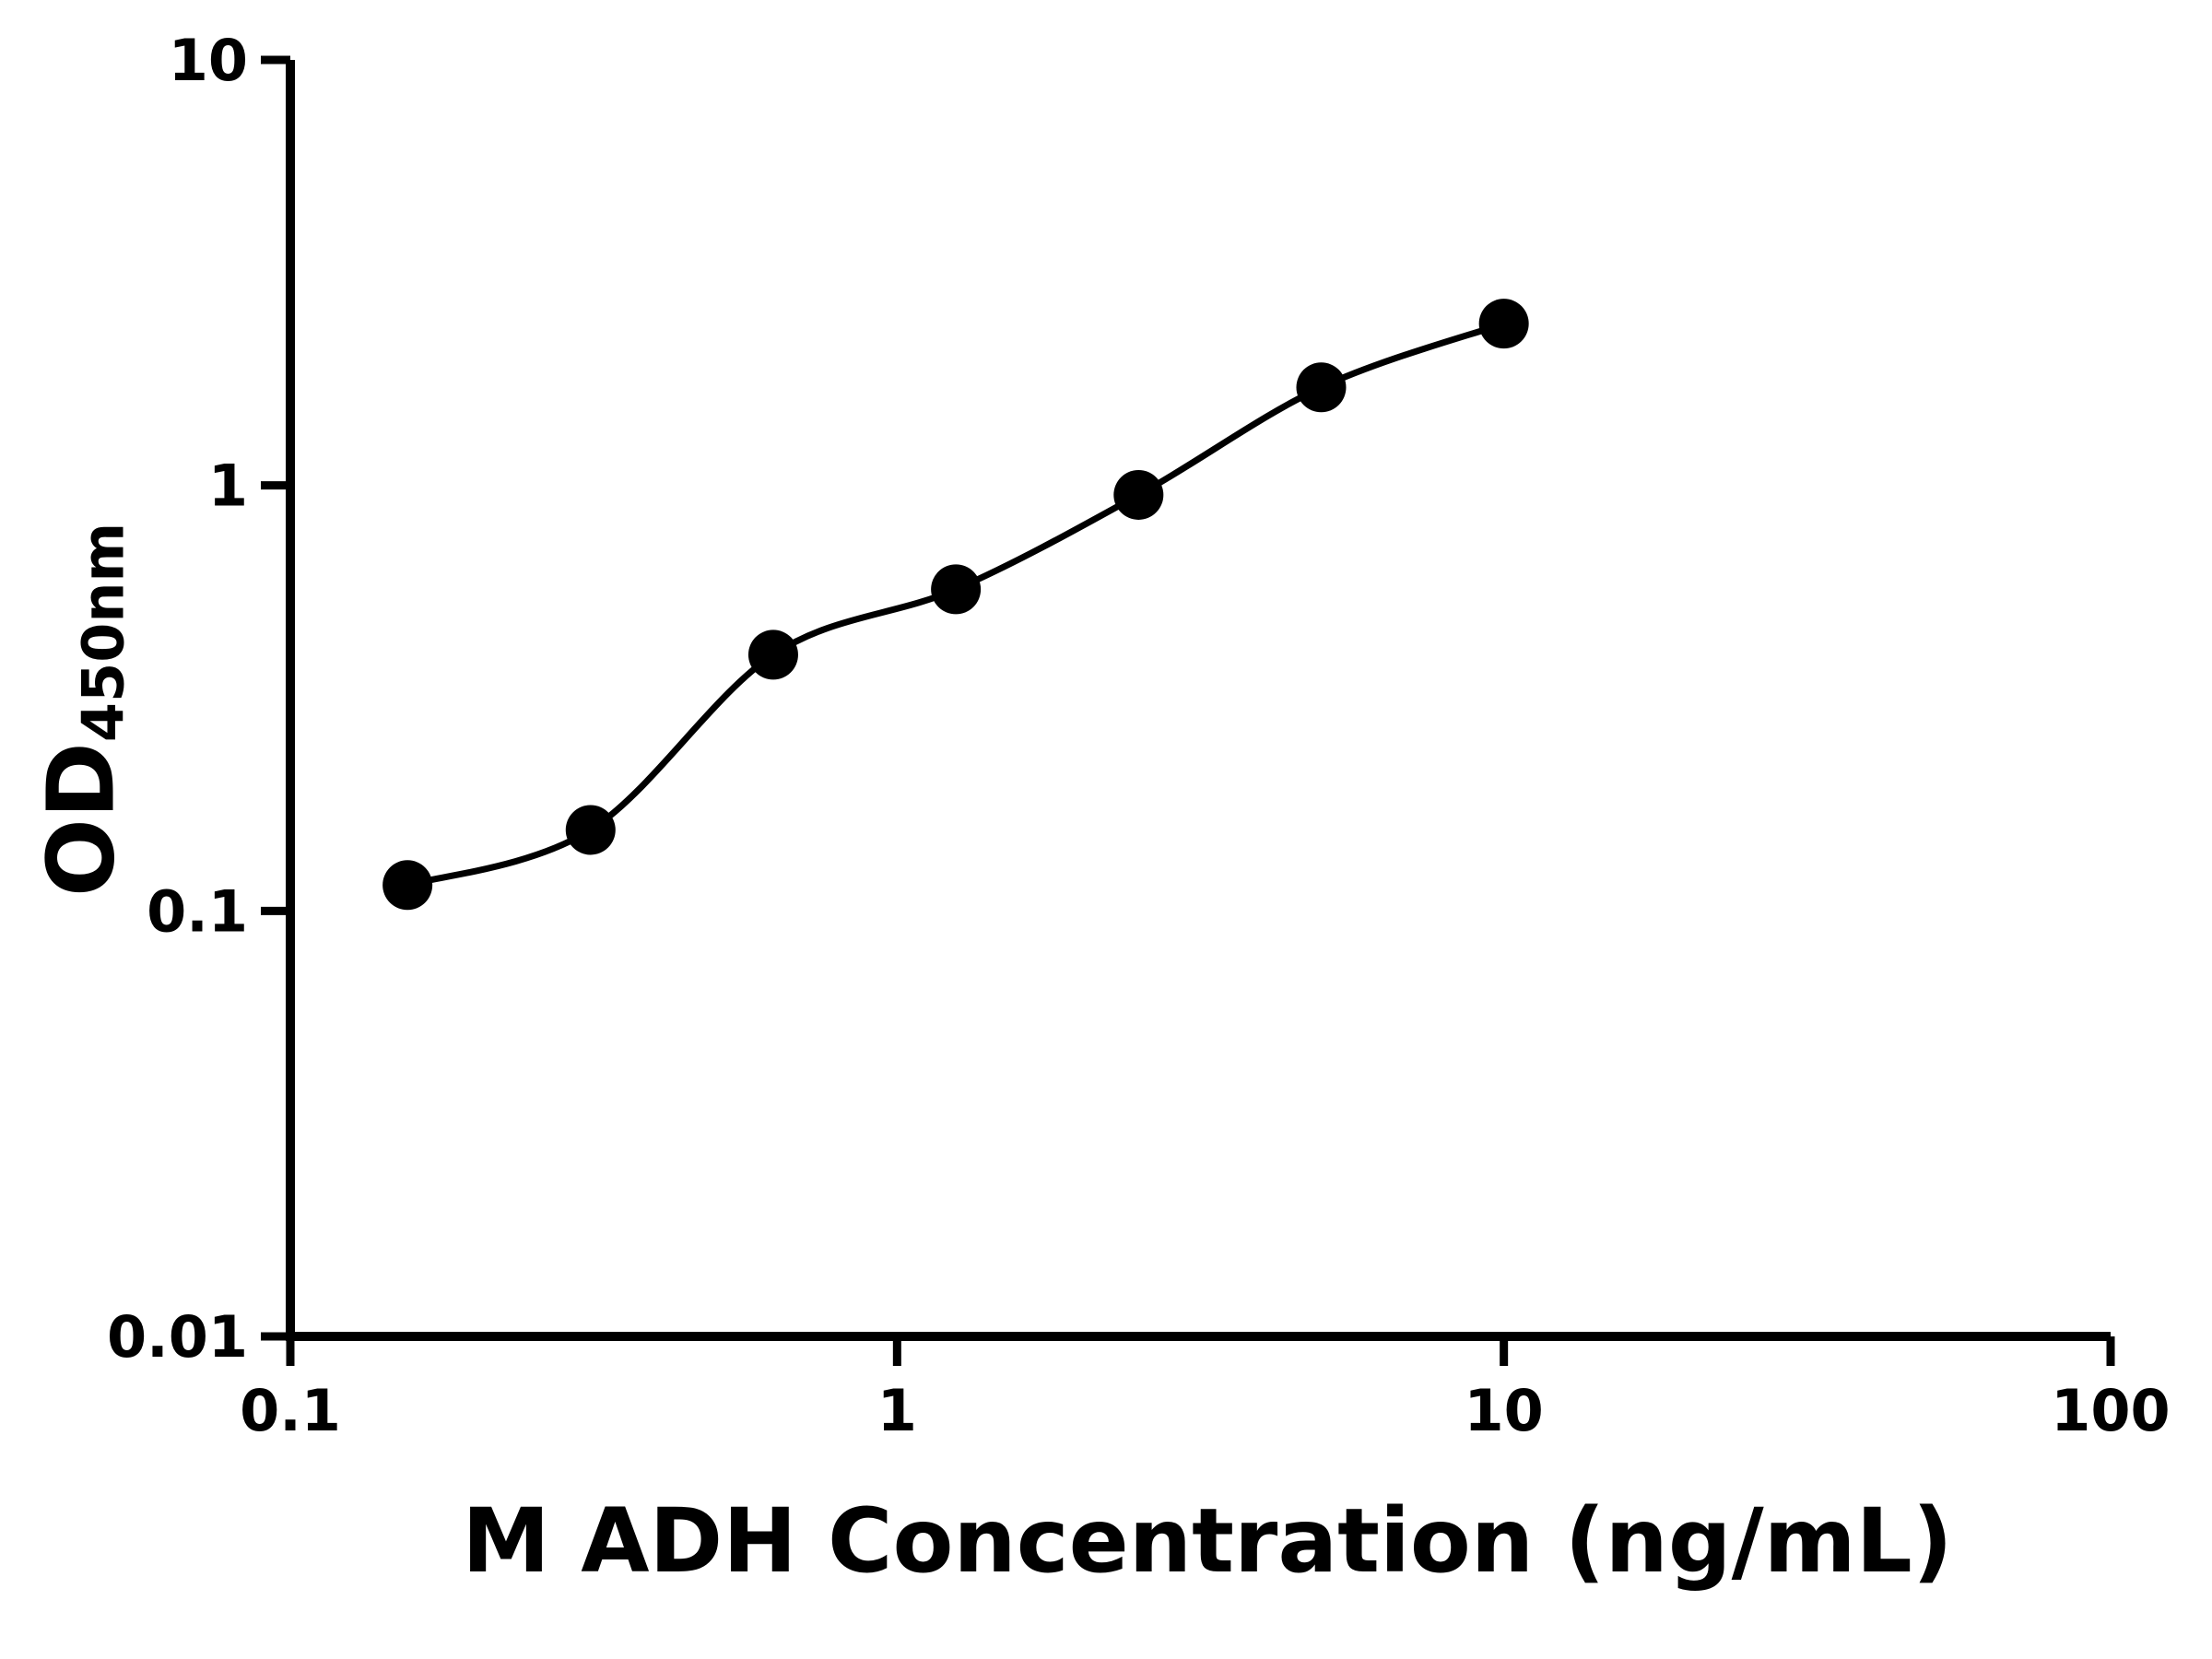 This screenshot has width=2212, height=1659. I want to click on y-axis-tick-label: 0.01, so click(177, 1337).